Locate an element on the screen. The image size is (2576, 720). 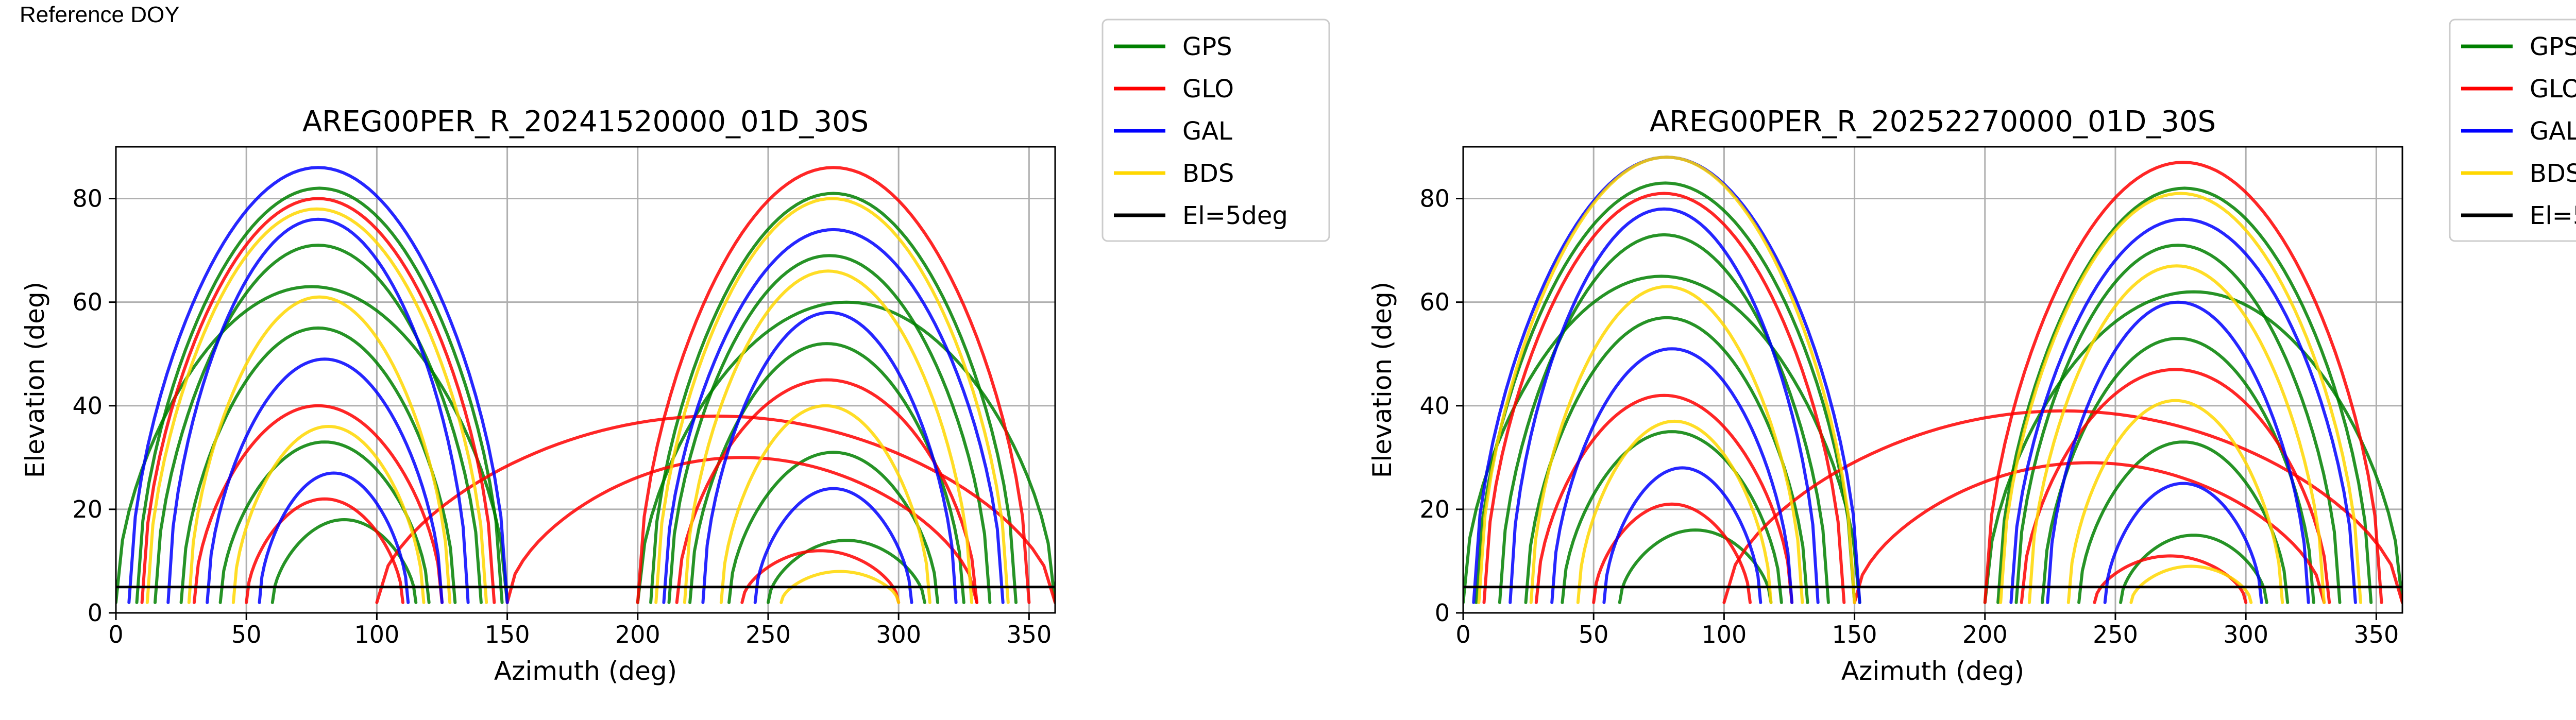
chart-title: AREG00PER_R_20241520000_01D_30S is located at coordinates (585, 122).